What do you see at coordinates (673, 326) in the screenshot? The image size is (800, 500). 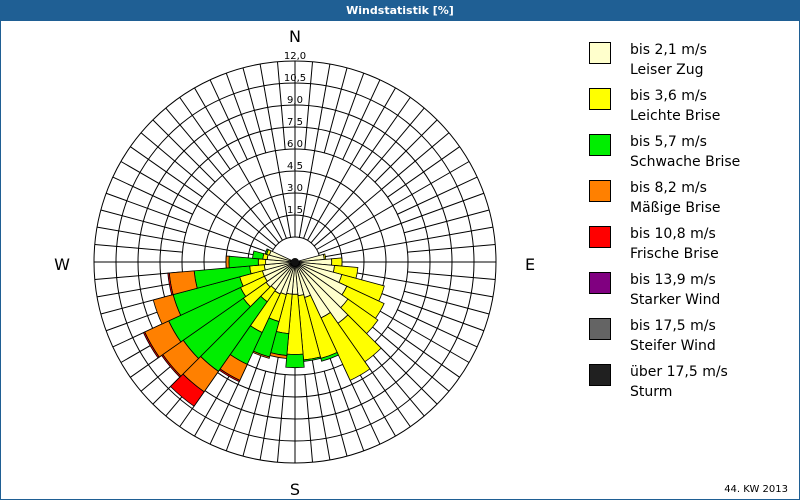 I see `legend-speed: bis 17,5 m/s` at bounding box center [673, 326].